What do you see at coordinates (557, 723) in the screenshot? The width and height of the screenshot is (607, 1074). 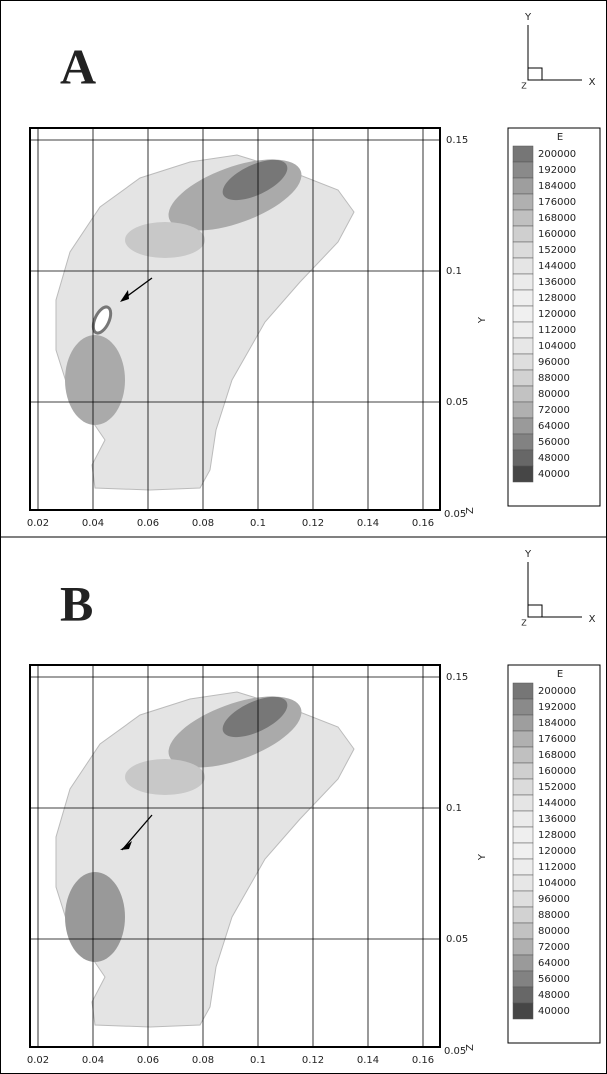 I see `legend-label: 184000` at bounding box center [557, 723].